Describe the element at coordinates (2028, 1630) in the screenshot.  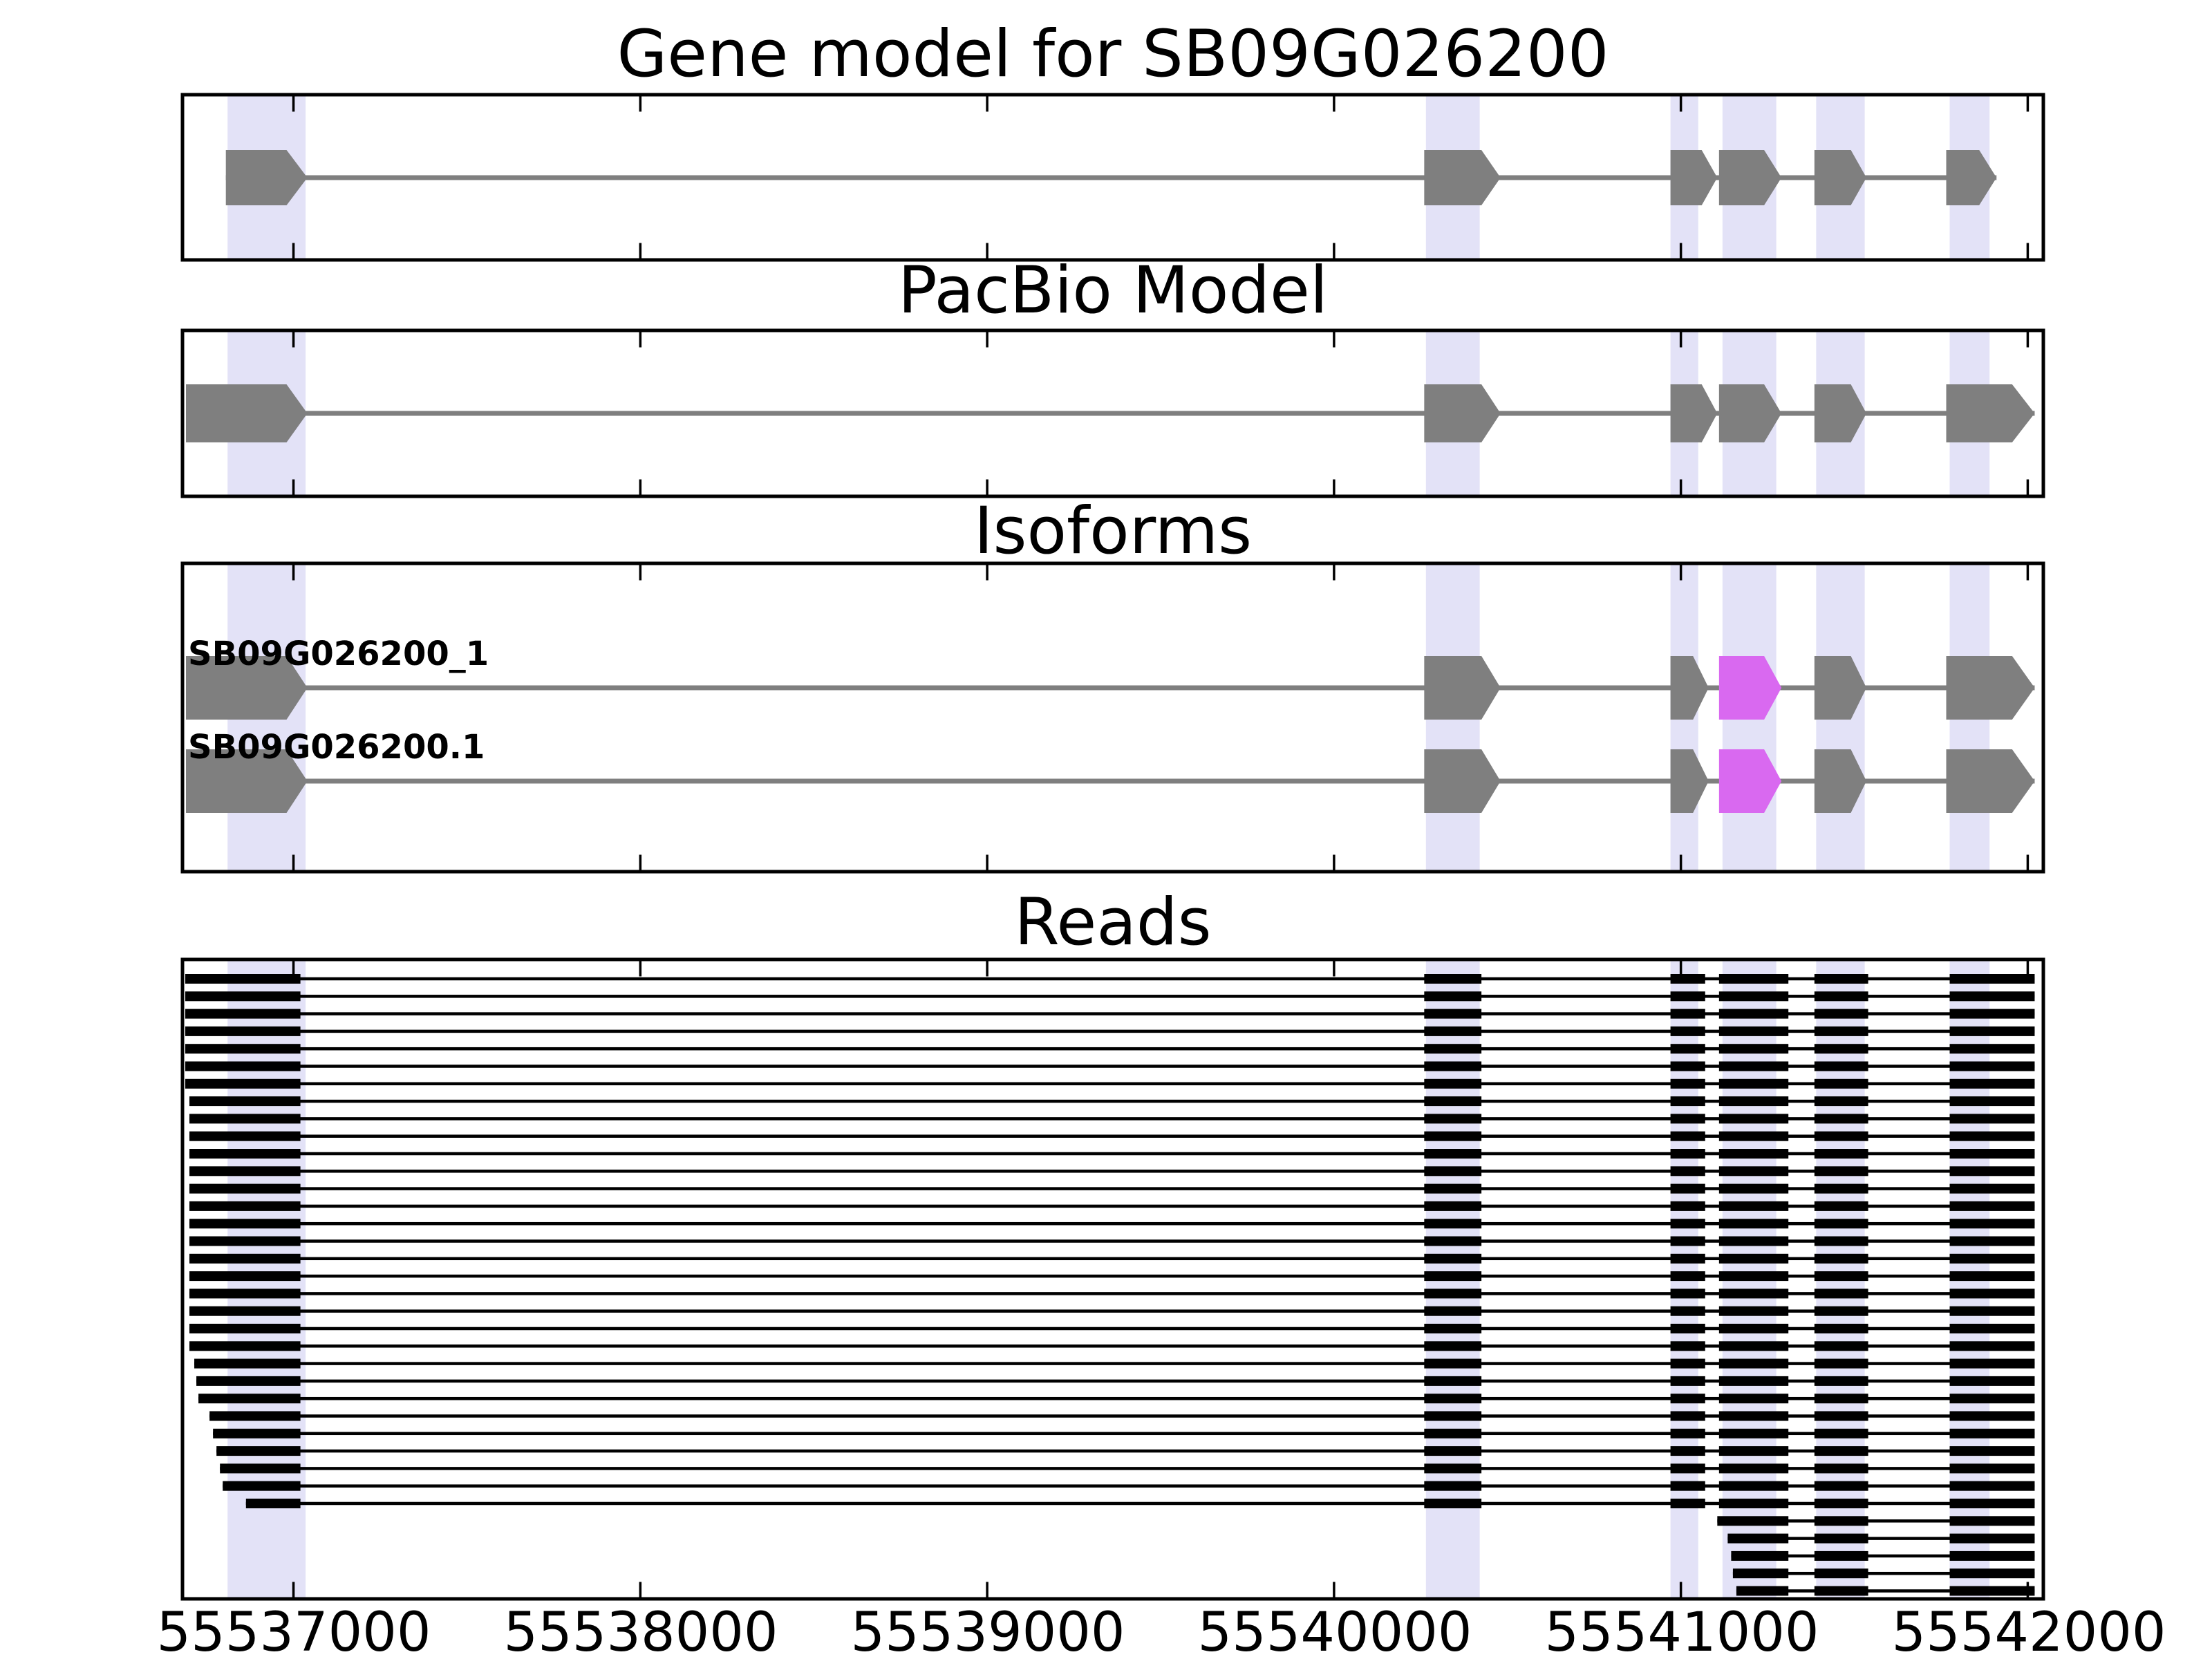
I see `x-axis-tick-label: 55542000` at that location.